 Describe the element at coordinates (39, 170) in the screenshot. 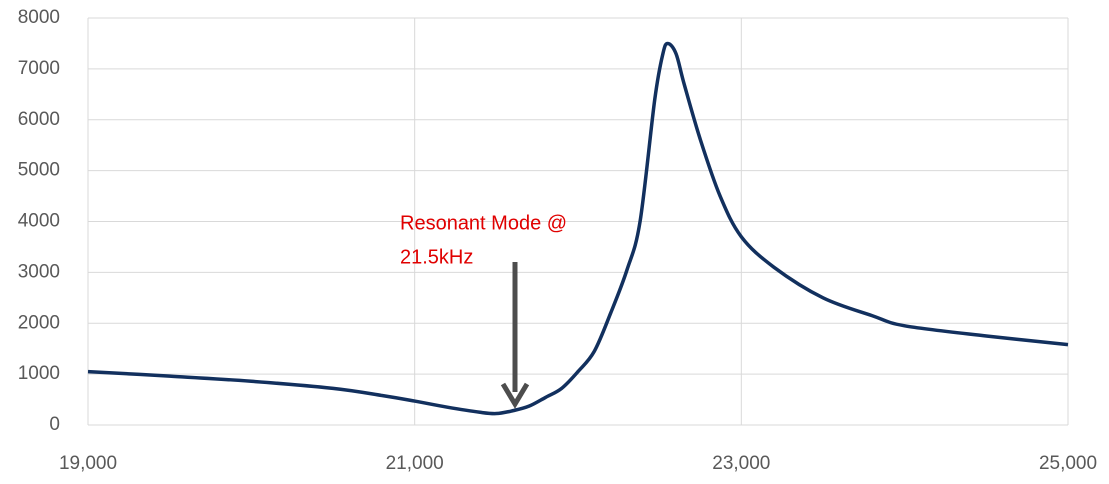

I see `y-tick-label: 5000` at that location.